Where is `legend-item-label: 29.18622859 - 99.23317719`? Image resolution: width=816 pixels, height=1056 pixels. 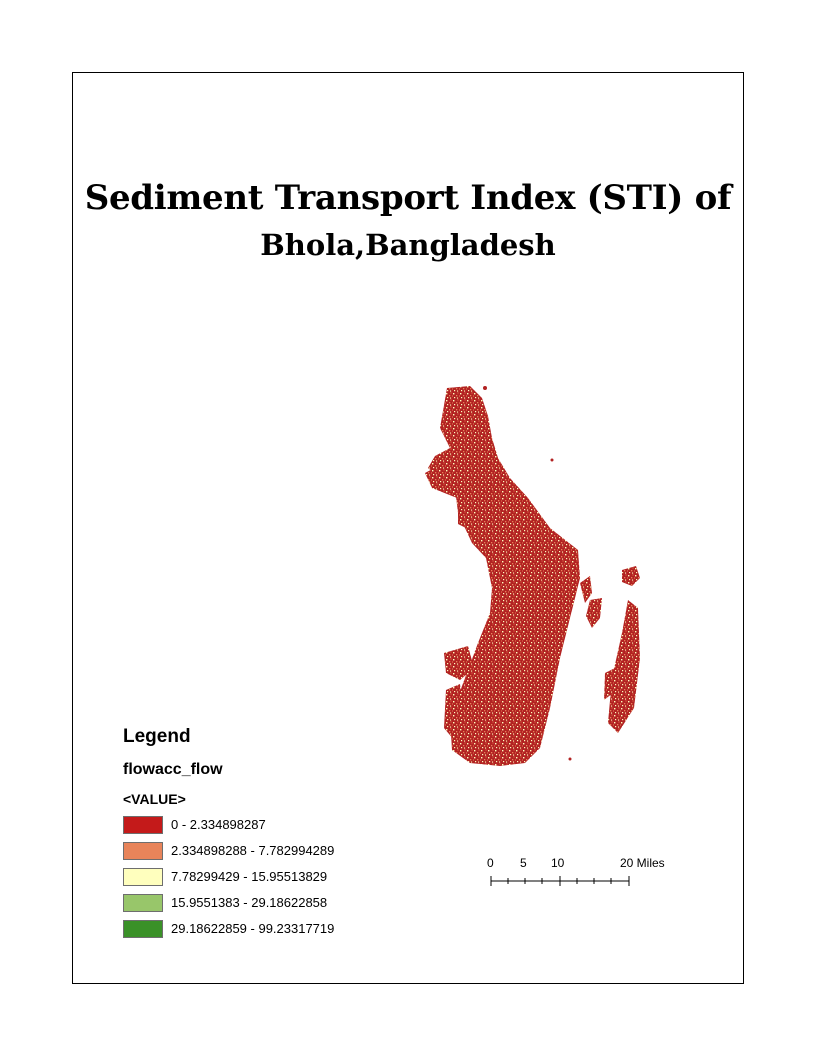 legend-item-label: 29.18622859 - 99.23317719 is located at coordinates (253, 928).